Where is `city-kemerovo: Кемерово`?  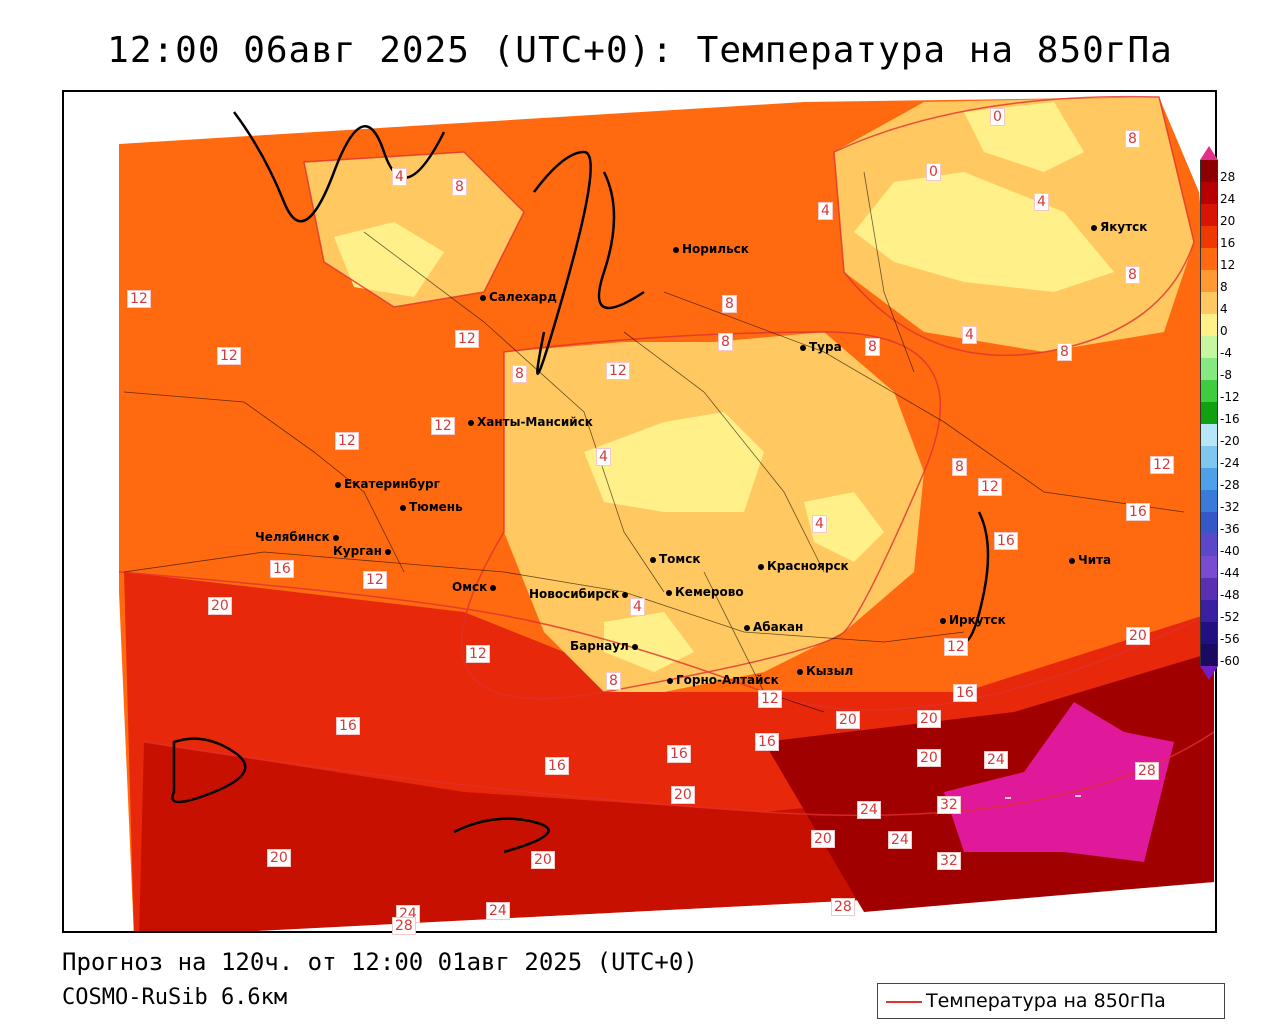
city-kemerovo: Кемерово is located at coordinates (705, 592).